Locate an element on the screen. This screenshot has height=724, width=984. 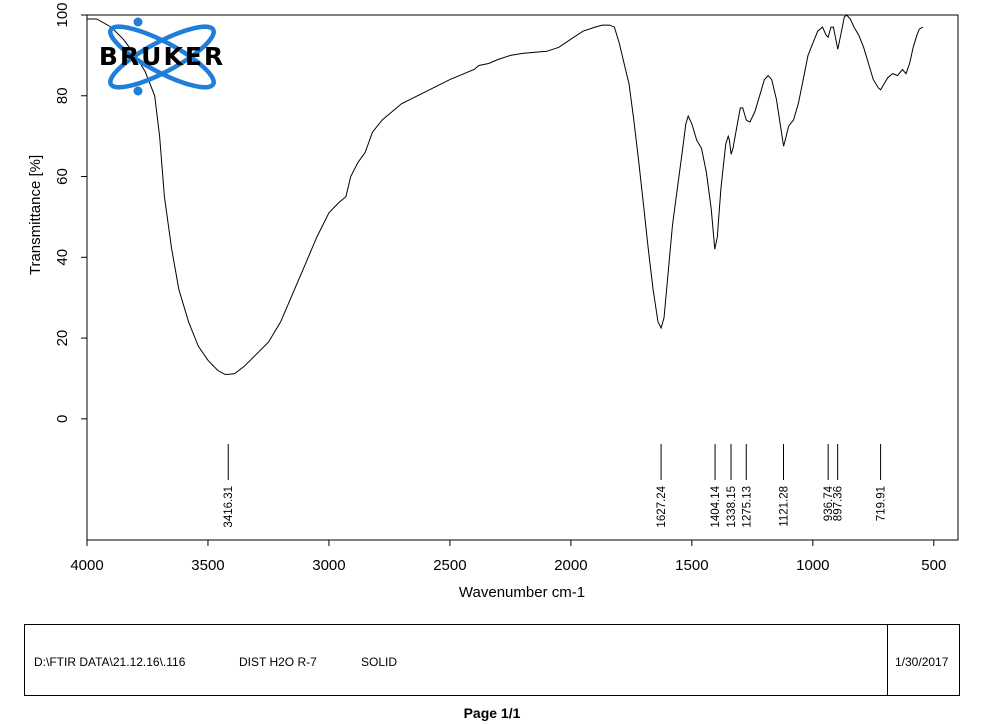
peak-label: 1627.24 is located at coordinates (662, 506).